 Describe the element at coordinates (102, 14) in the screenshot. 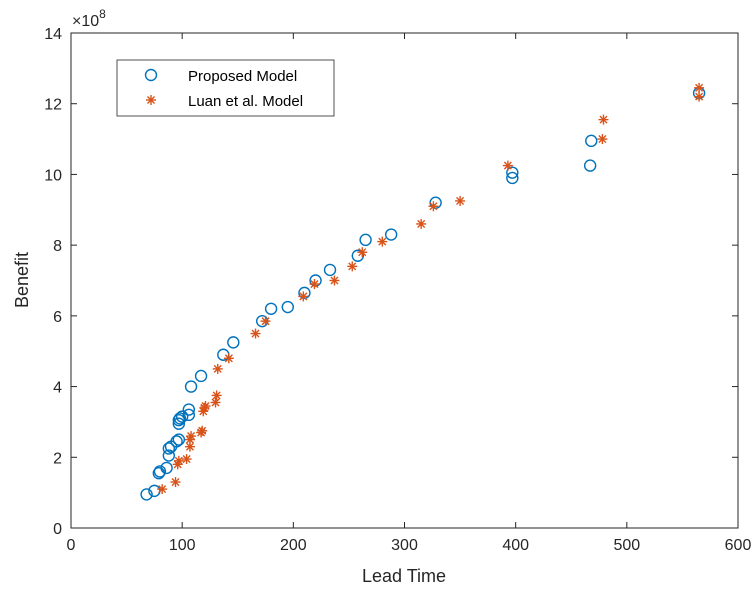

I see `y-multiplier-exponent: 8` at that location.